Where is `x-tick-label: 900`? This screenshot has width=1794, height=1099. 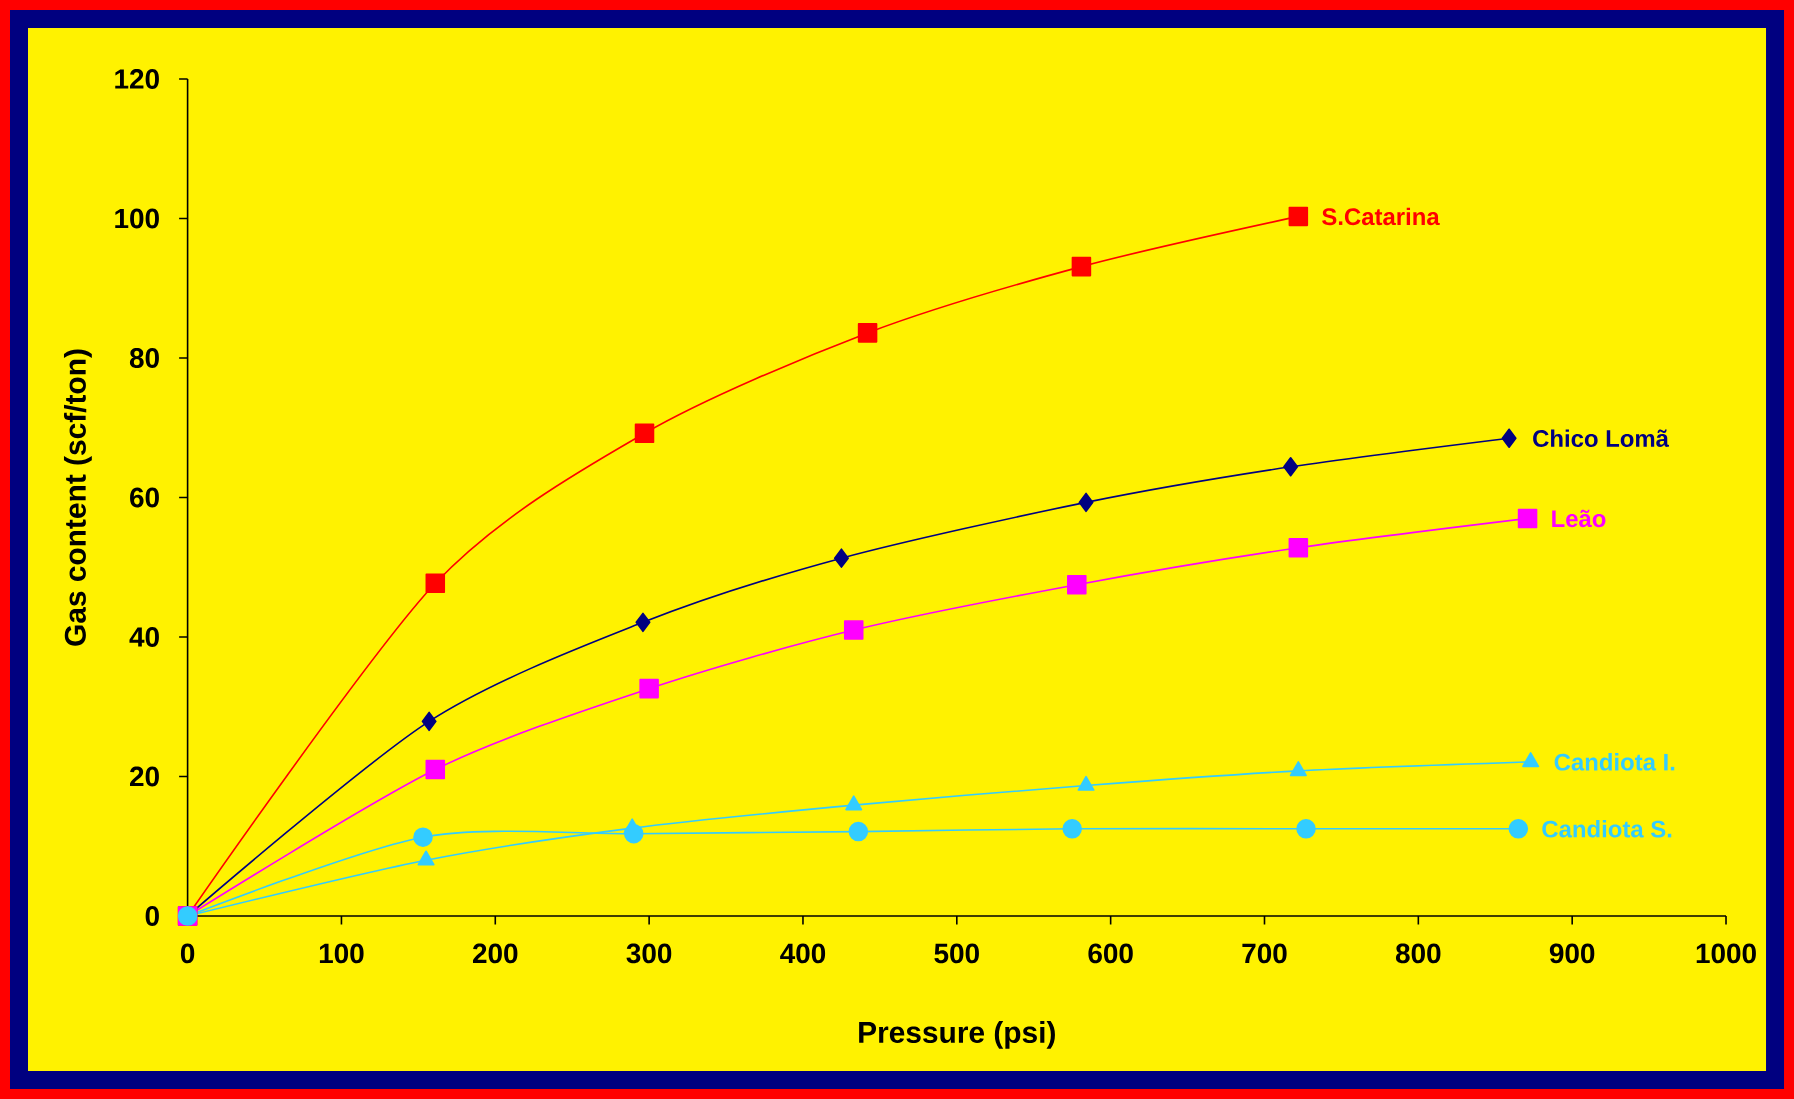
x-tick-label: 900 is located at coordinates (1572, 953).